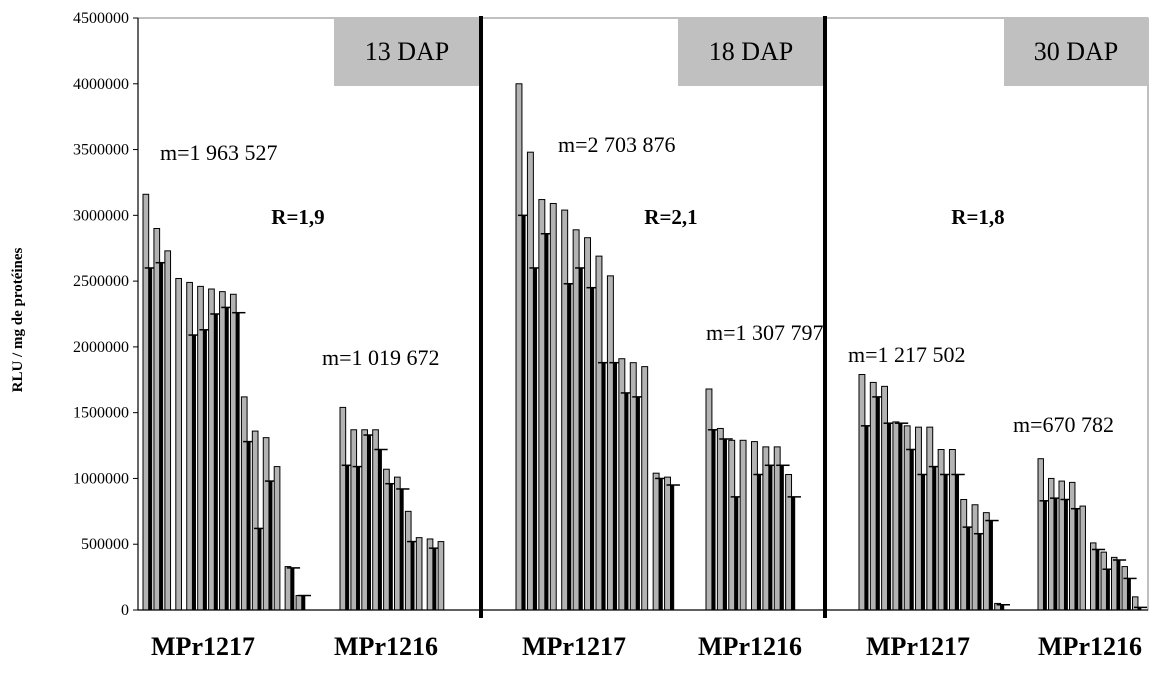 The image size is (1168, 673). I want to click on ratio-label: R=2,1, so click(670, 217).